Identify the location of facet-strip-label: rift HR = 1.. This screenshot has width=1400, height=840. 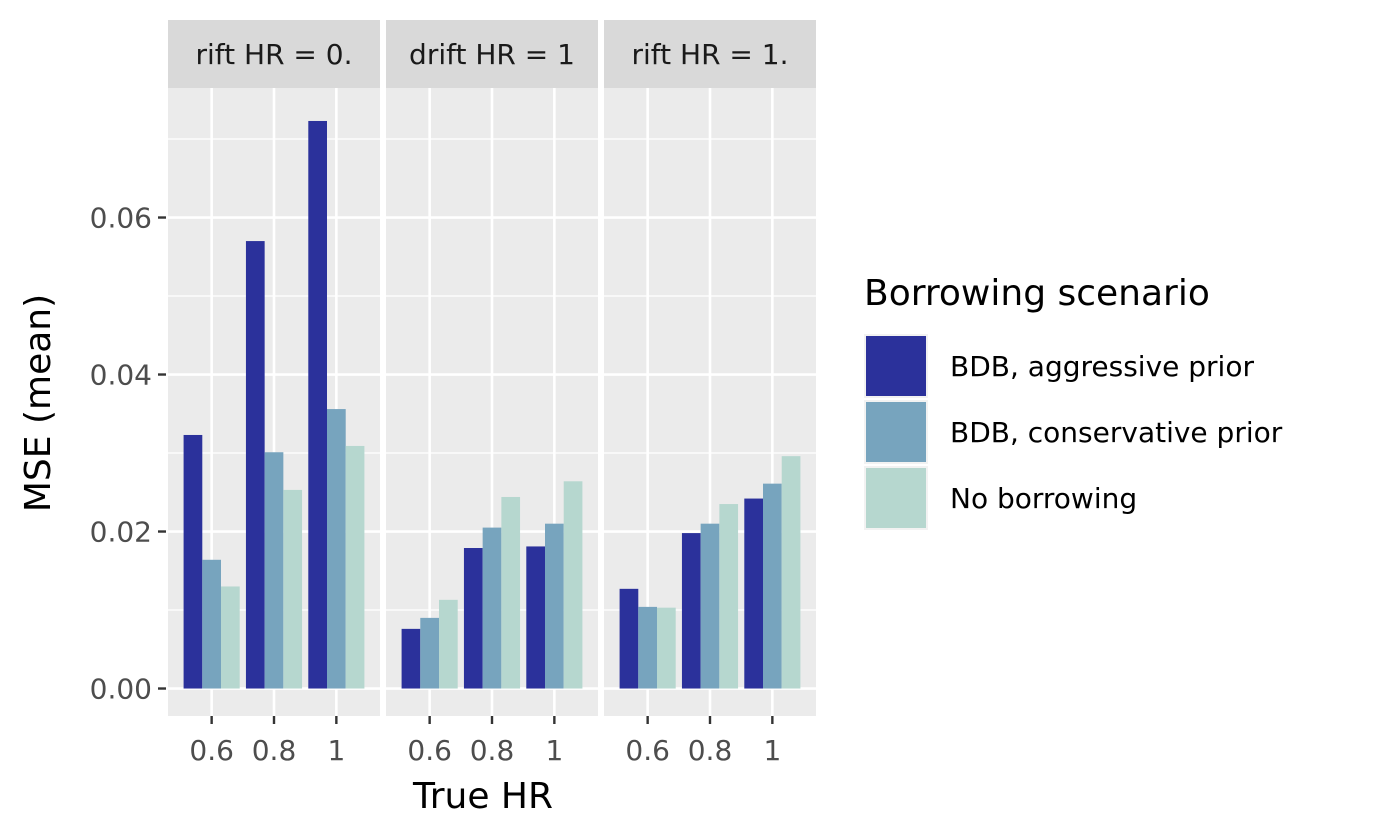
(709, 54).